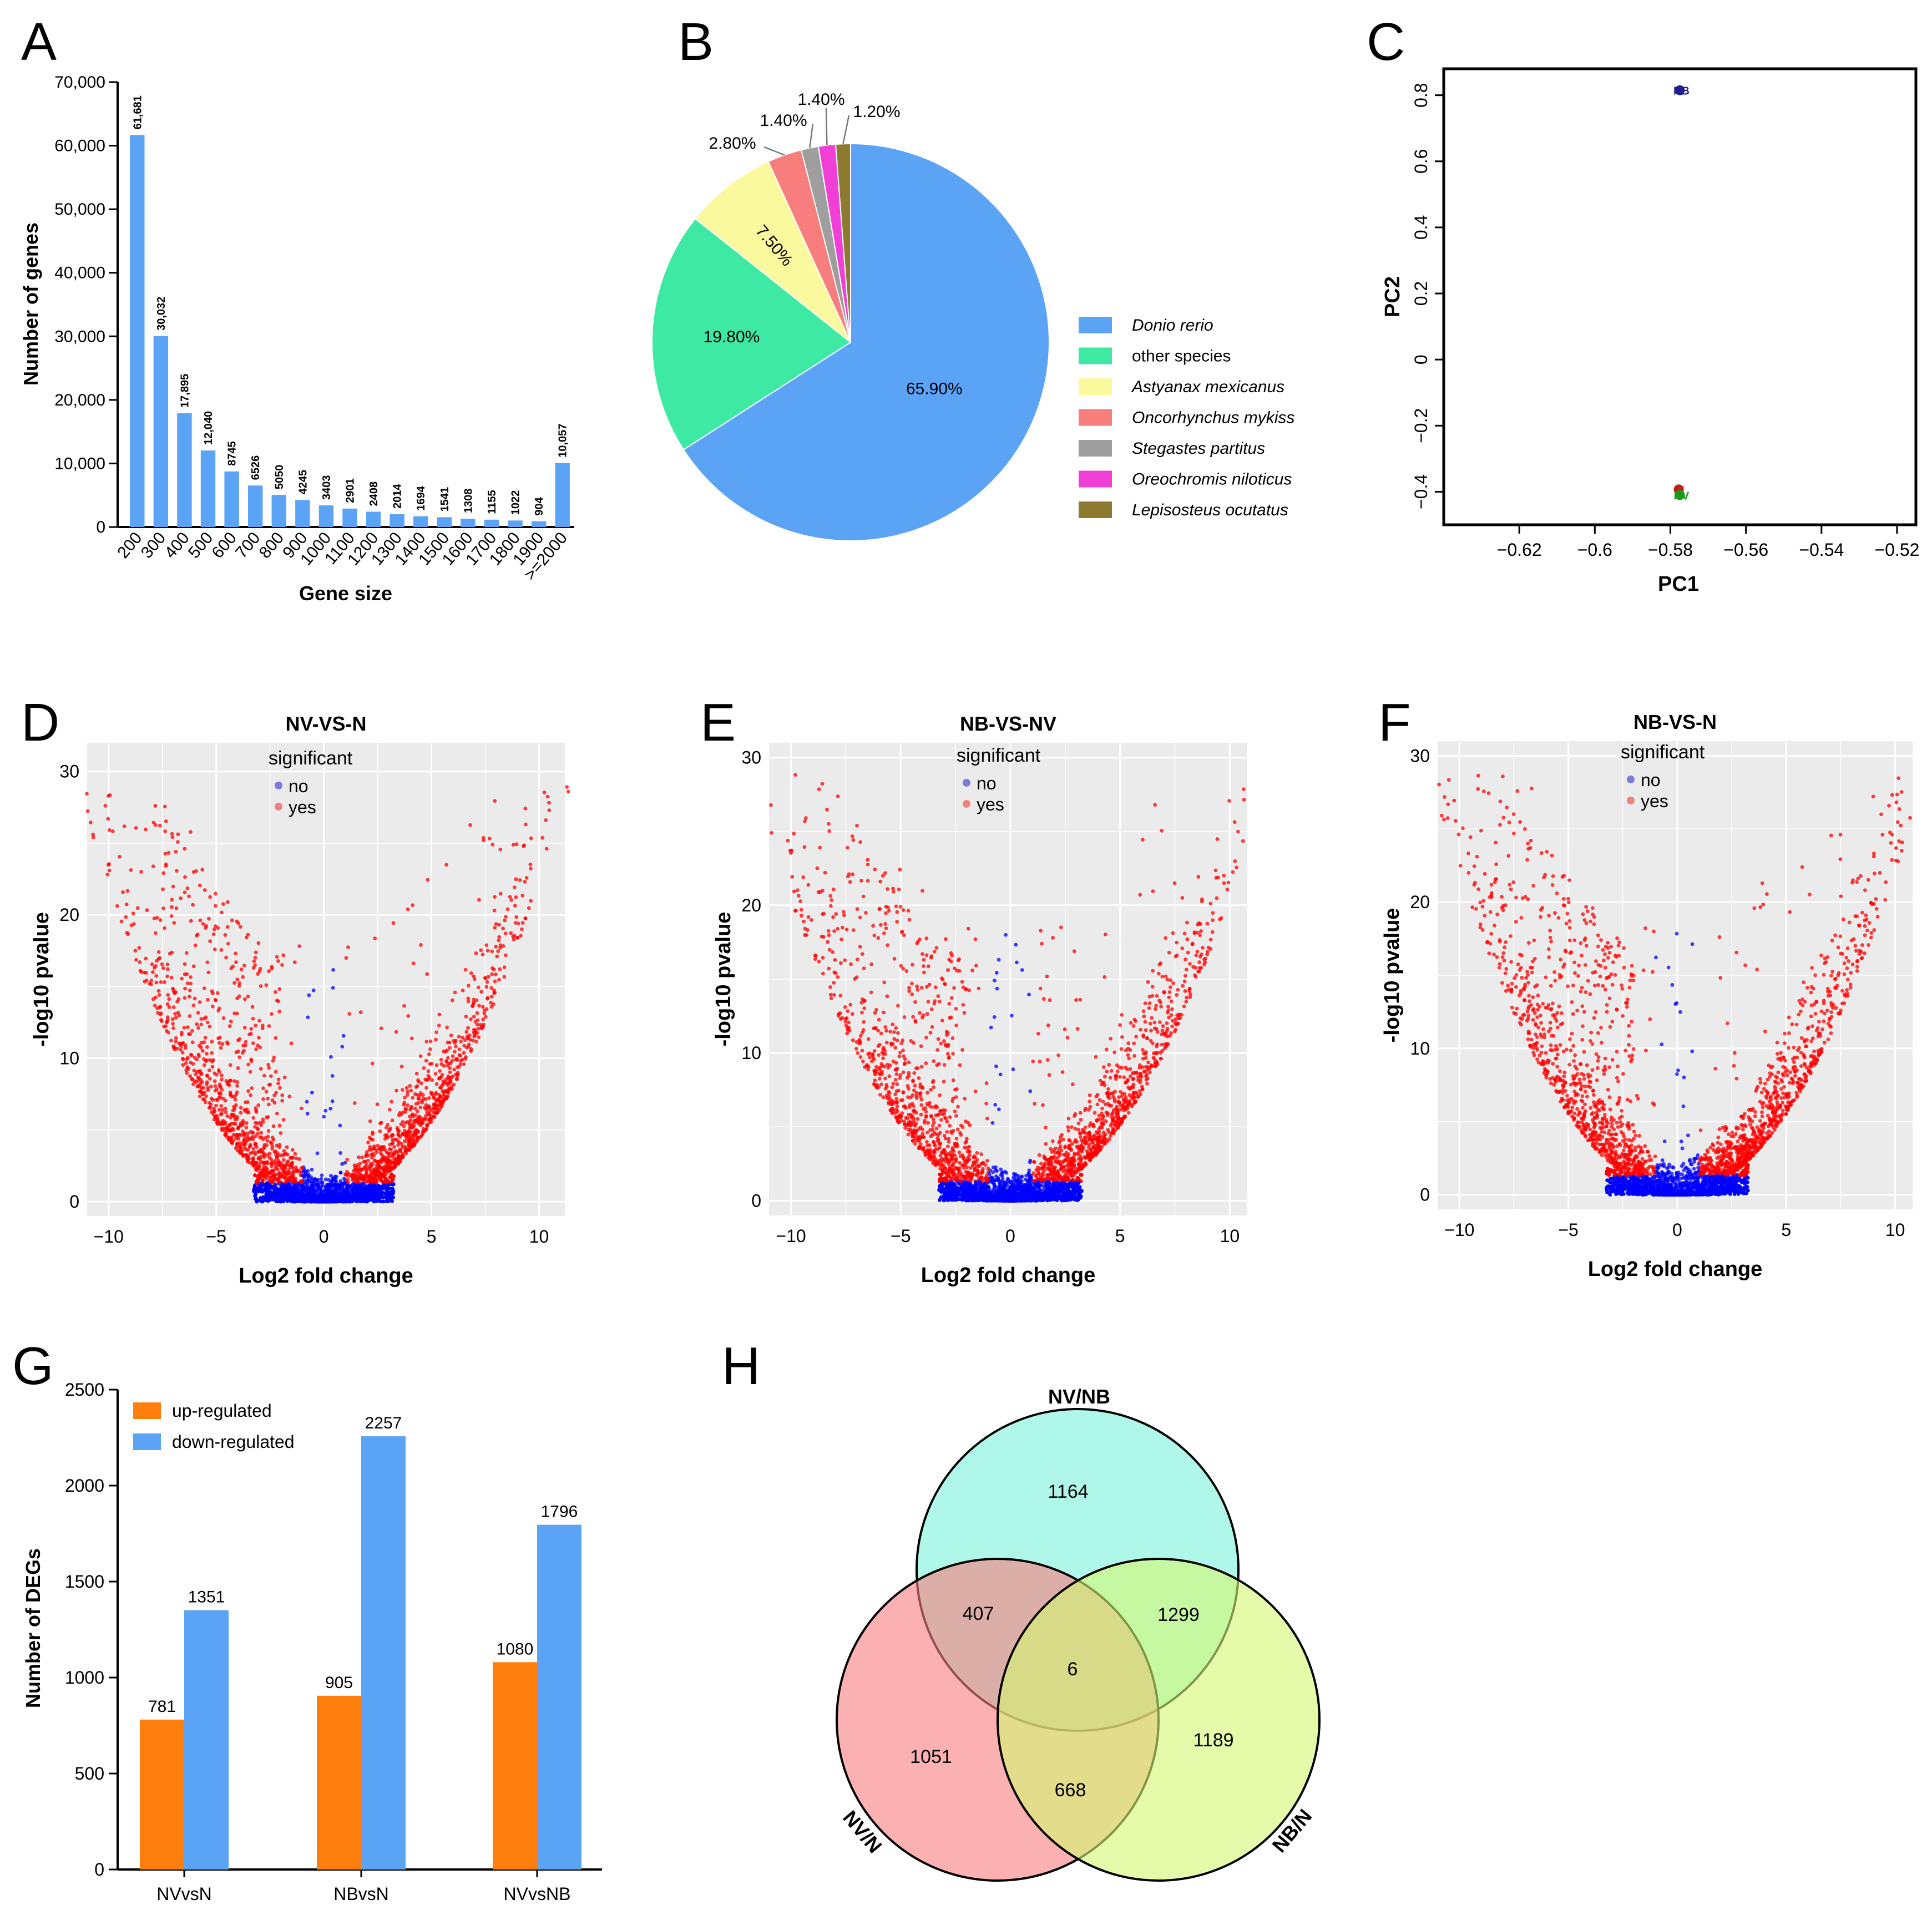  I want to click on y-tick-label: 30,000, so click(79, 336).